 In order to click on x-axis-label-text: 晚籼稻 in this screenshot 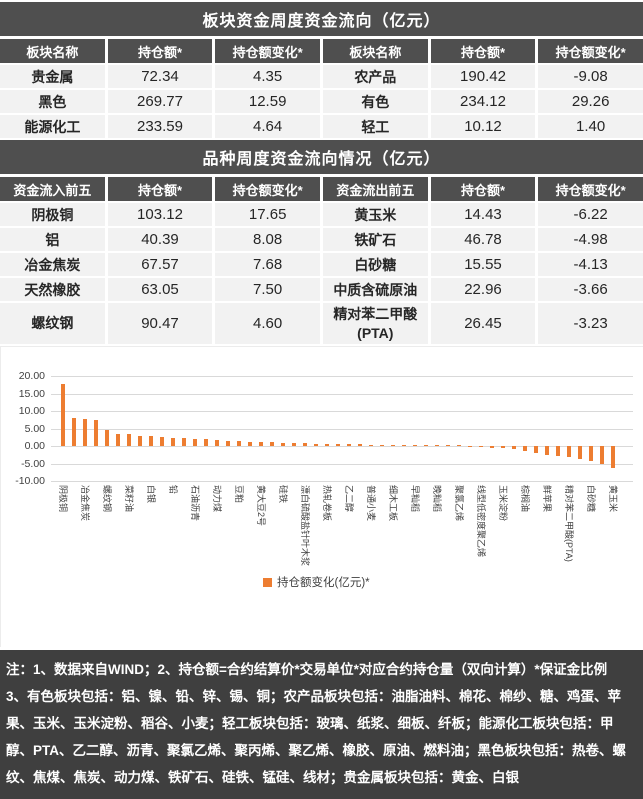, I will do `click(437, 499)`.